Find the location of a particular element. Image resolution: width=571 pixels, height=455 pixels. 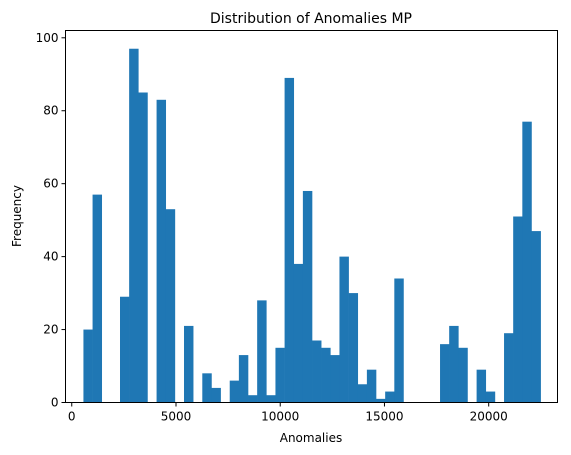

x-tick-label: 15000 is located at coordinates (384, 417).